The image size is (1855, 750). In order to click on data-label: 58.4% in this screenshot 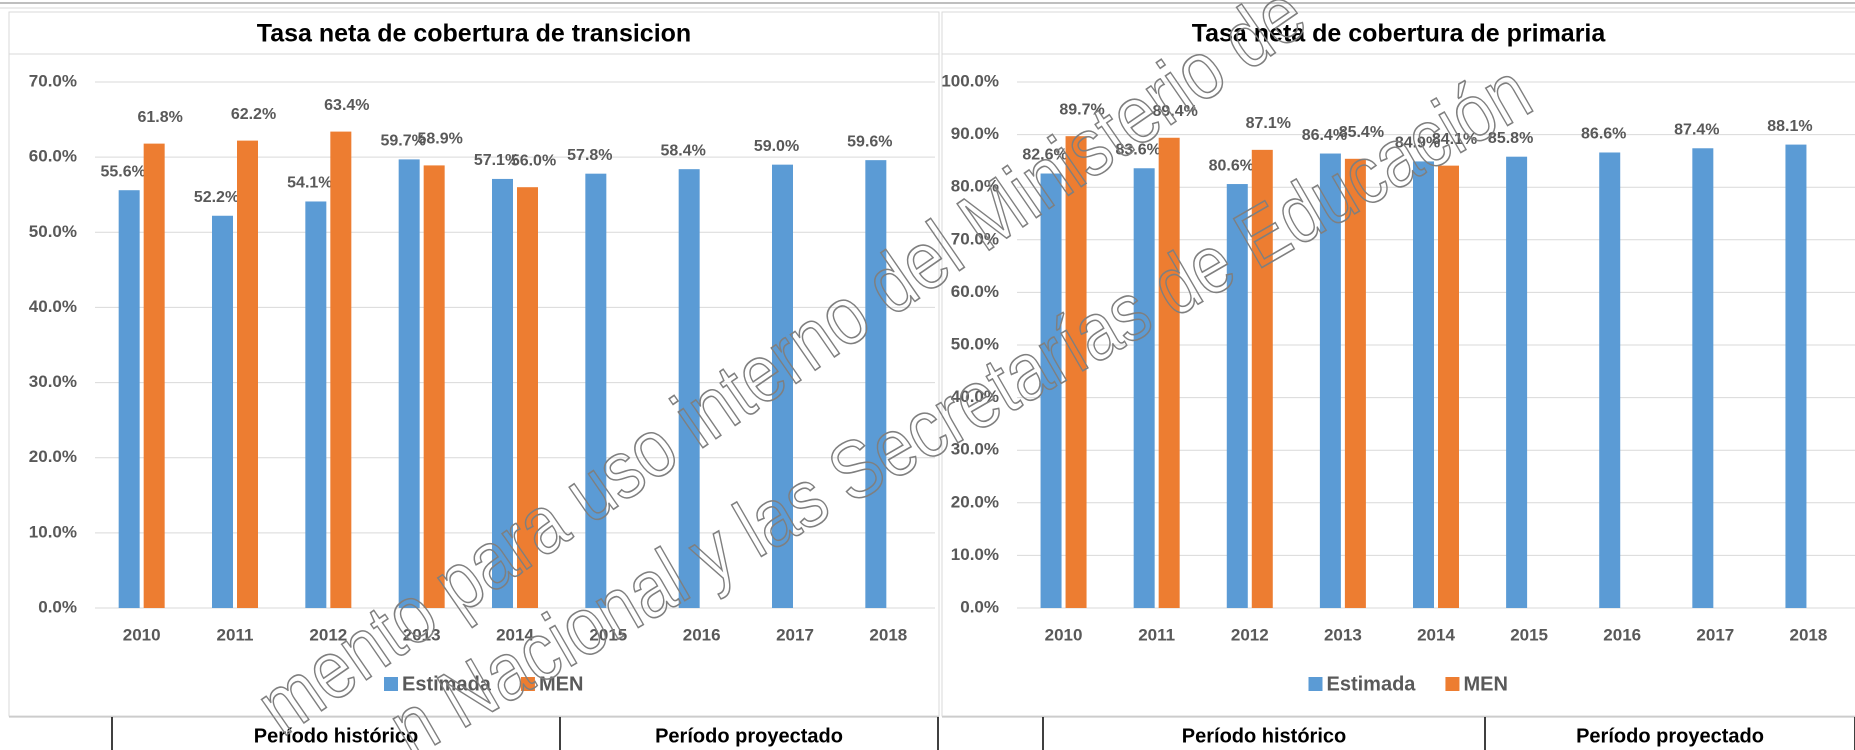, I will do `click(682, 150)`.